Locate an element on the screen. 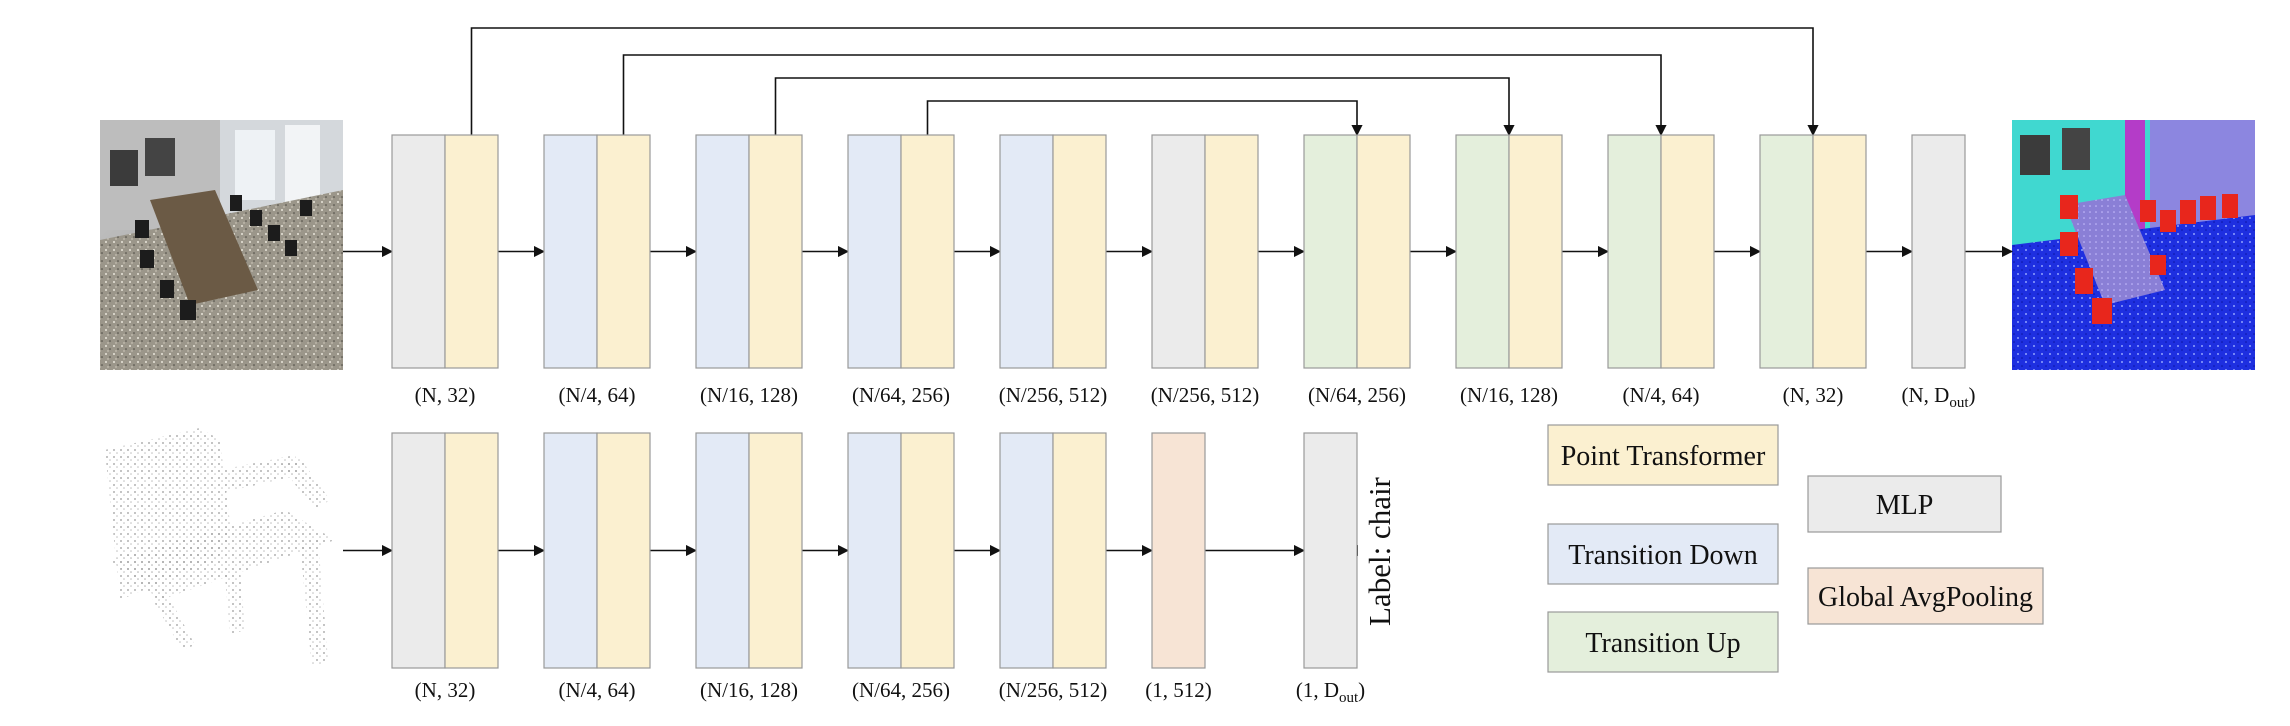  classification-stage-1-mlp-block is located at coordinates (418, 550).